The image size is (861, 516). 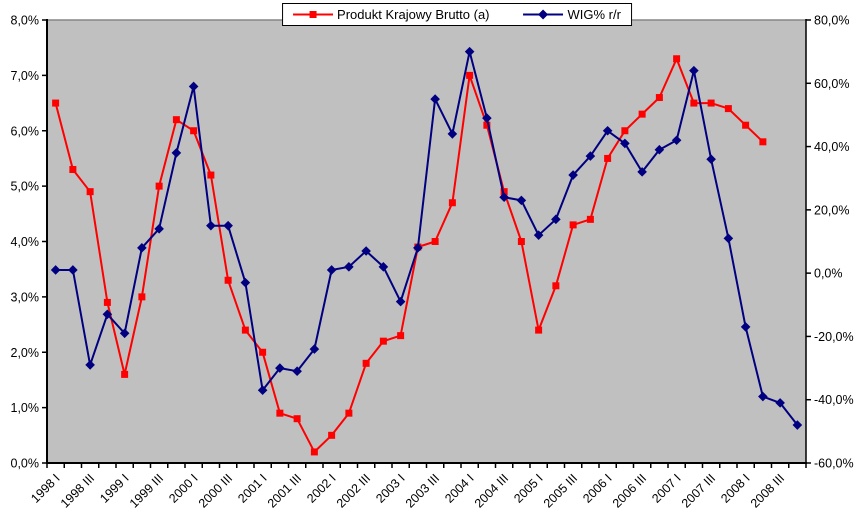 I want to click on left-axis-tick-label: 0,0%, so click(x=25, y=464).